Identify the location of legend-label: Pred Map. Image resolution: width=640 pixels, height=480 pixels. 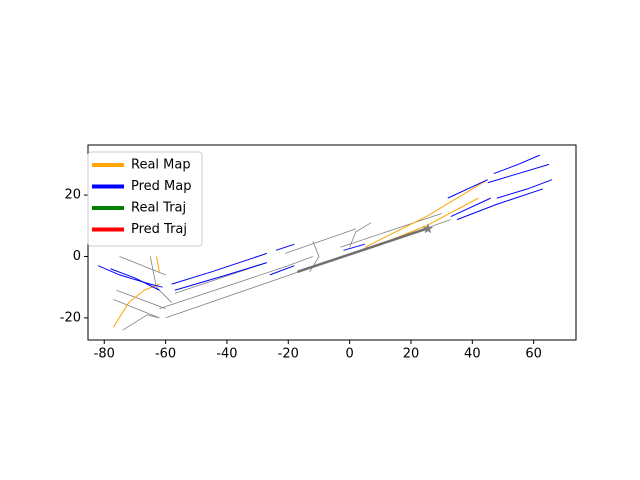
(161, 186).